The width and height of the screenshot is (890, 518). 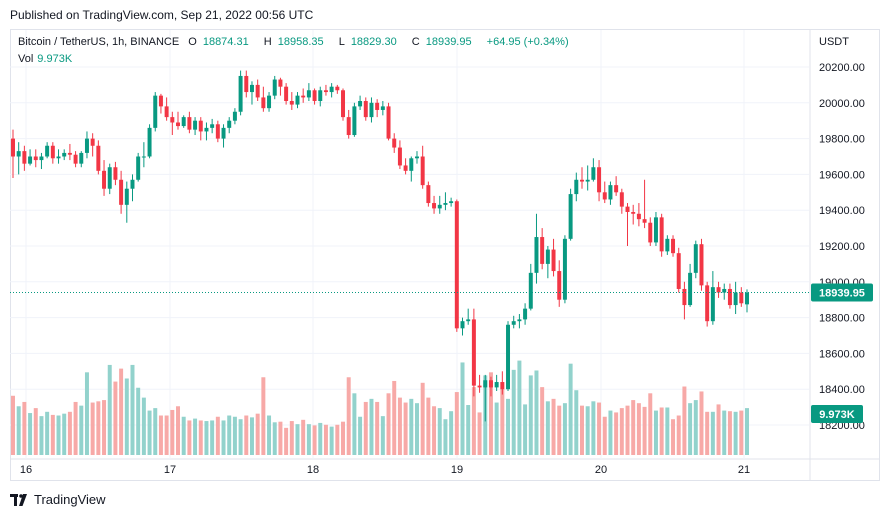 I want to click on vol-label: Vol, so click(x=26, y=59).